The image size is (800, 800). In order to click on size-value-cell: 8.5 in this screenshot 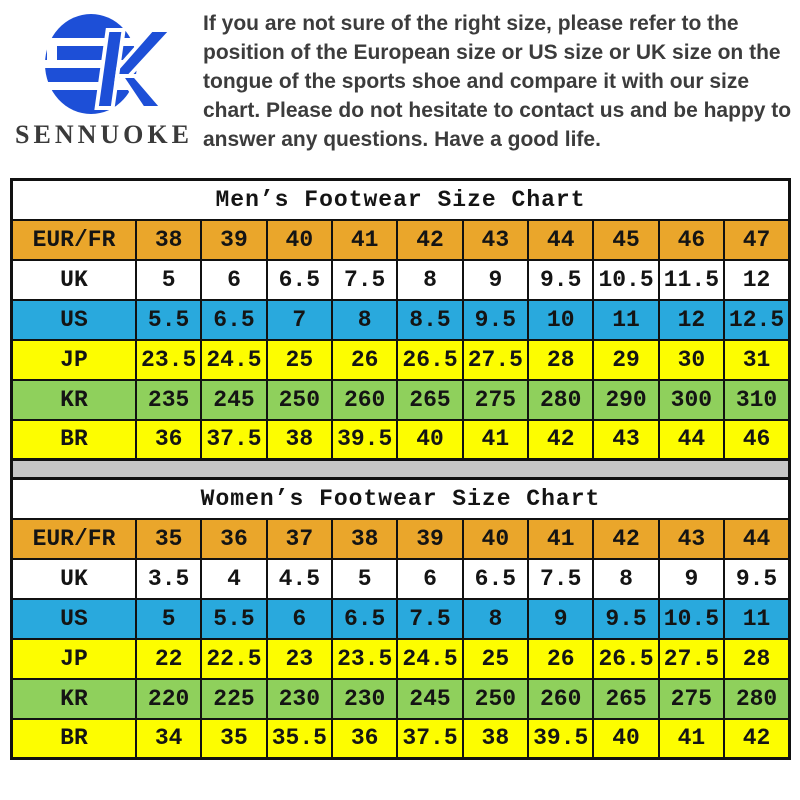, I will do `click(430, 319)`.